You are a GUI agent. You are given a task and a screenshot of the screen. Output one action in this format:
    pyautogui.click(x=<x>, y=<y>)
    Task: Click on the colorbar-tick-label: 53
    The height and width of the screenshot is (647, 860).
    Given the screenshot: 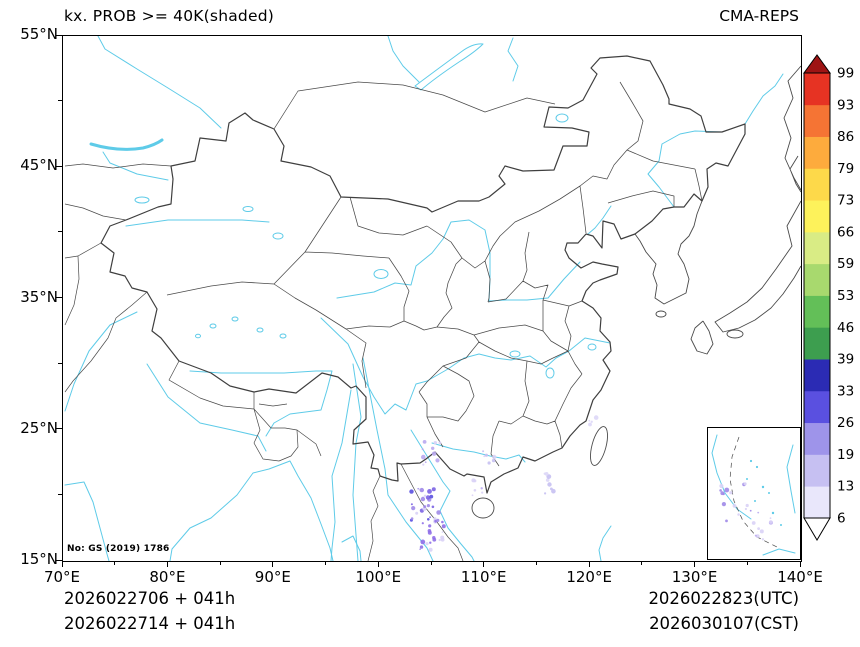 What is the action you would take?
    pyautogui.click(x=845, y=296)
    